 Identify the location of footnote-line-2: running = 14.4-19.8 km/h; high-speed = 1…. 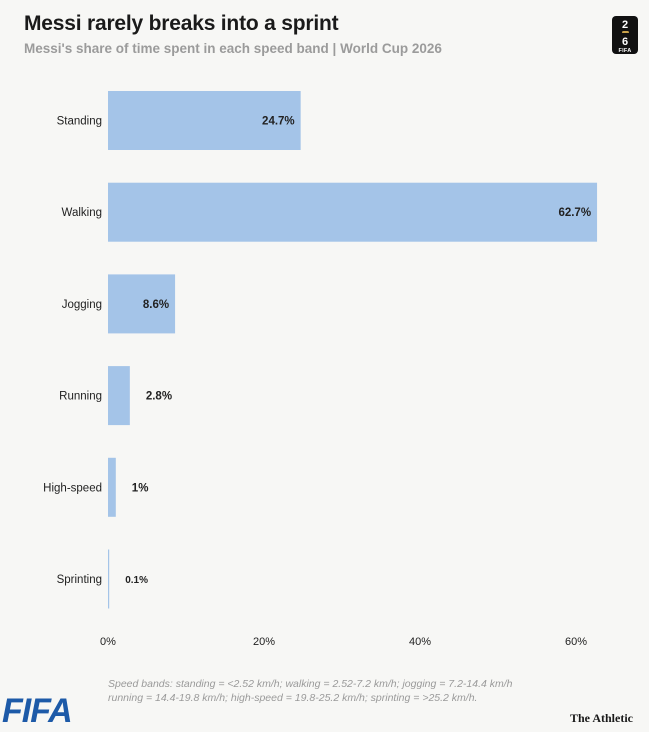
(293, 698).